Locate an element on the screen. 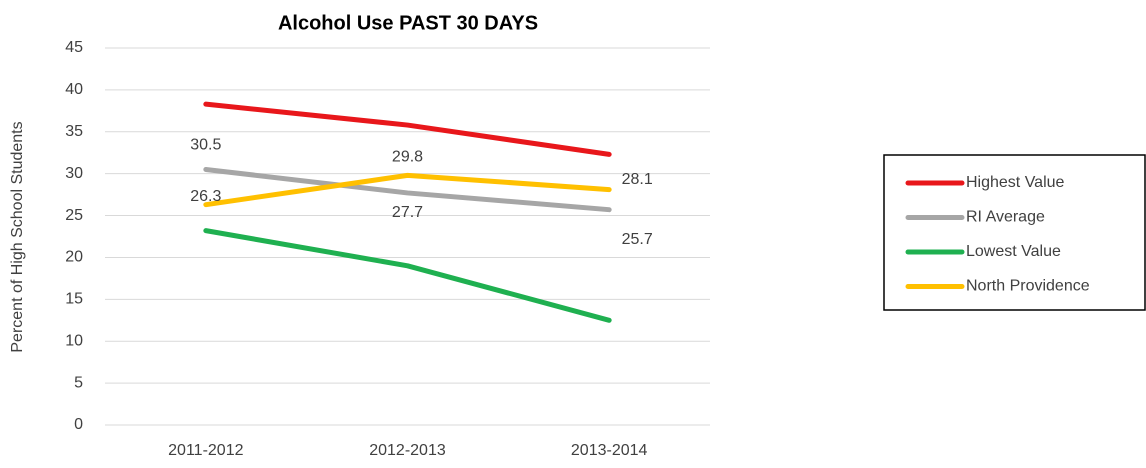 The height and width of the screenshot is (468, 1146). y-tick-label: 30 is located at coordinates (74, 173).